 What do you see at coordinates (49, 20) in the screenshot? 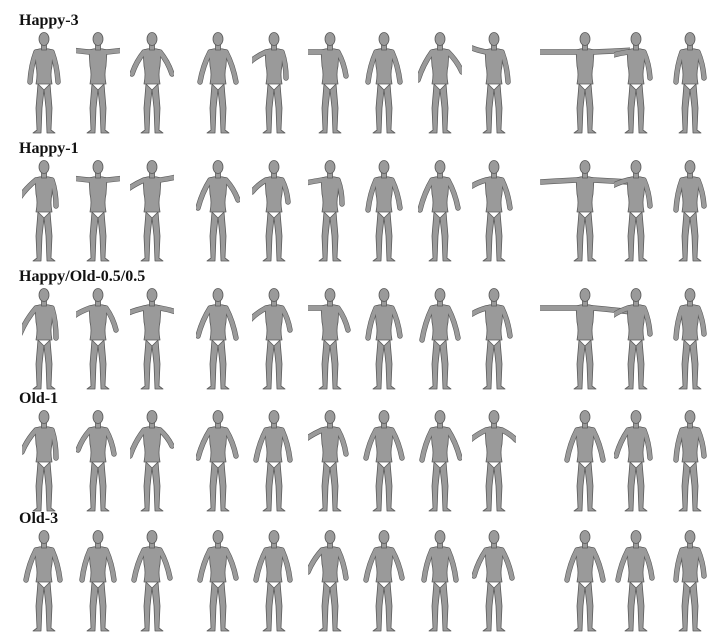
I see `row-label: Happy-3` at bounding box center [49, 20].